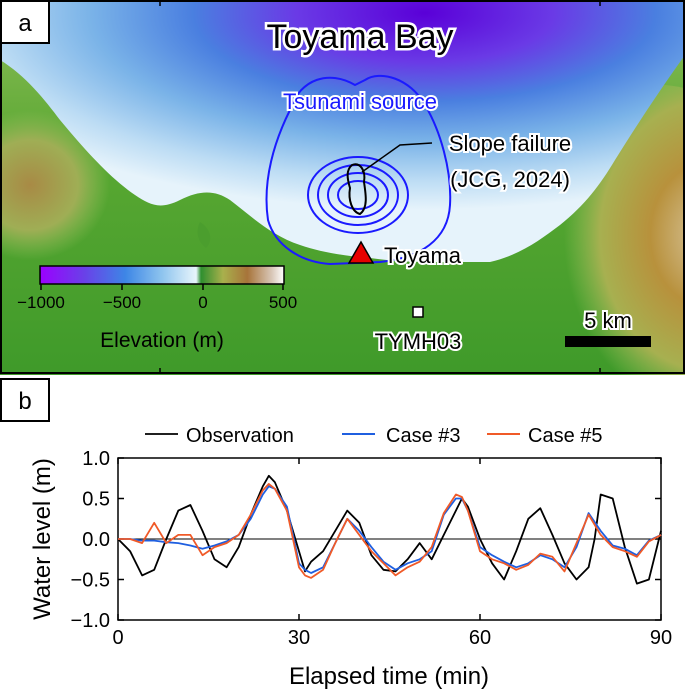  I want to click on panel-a-label-box, so click(25, 22).